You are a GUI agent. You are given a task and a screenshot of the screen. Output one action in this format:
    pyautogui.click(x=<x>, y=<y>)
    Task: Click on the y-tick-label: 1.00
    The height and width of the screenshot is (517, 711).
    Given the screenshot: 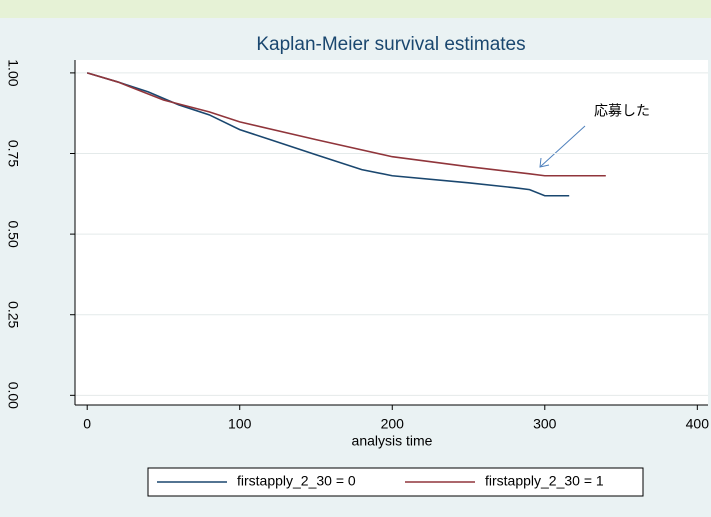 What is the action you would take?
    pyautogui.click(x=13, y=72)
    